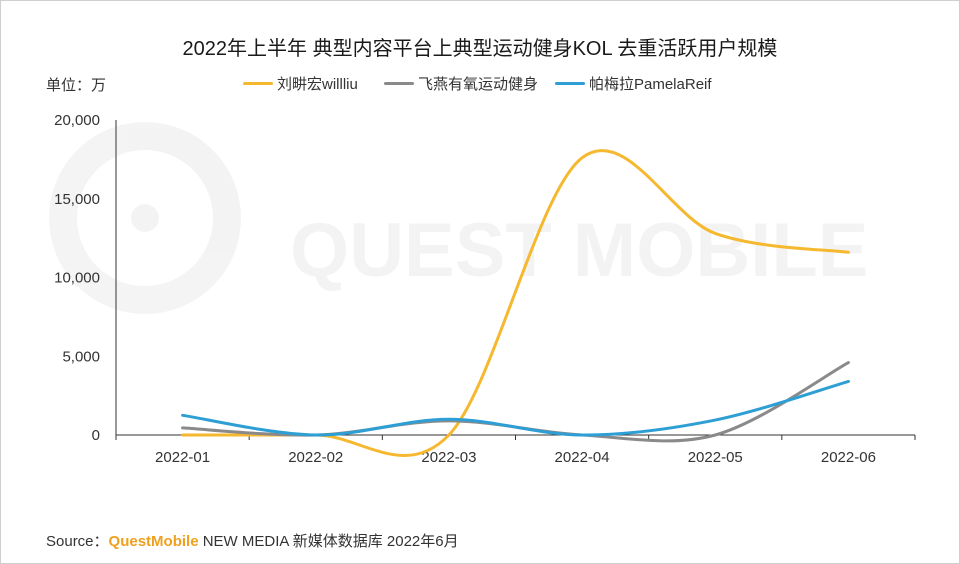 Image resolution: width=960 pixels, height=564 pixels. I want to click on x-tick-label: 2022-04, so click(582, 457).